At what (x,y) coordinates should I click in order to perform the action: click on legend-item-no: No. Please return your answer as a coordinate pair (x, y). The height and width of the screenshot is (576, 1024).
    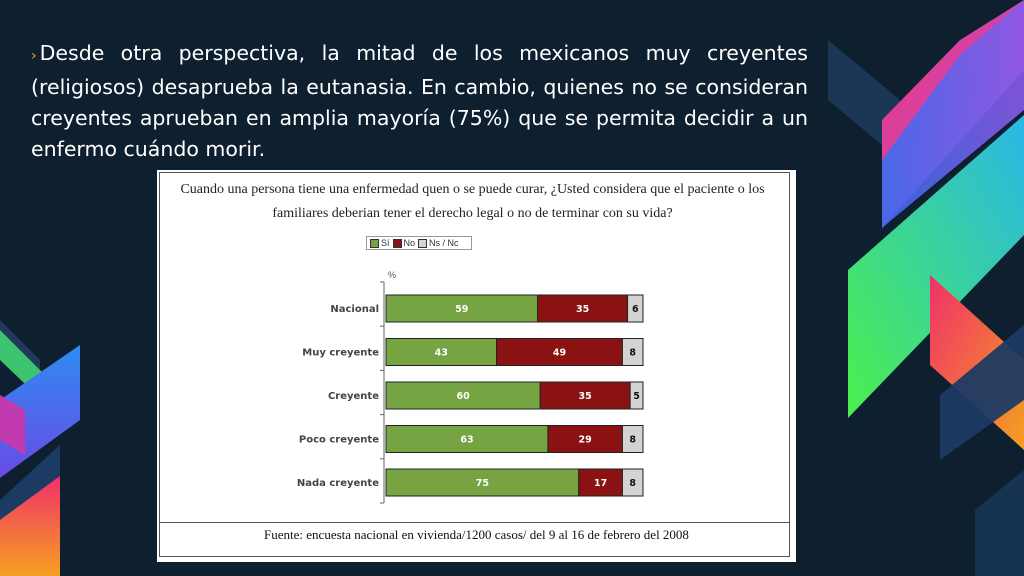
    Looking at the image, I should click on (404, 243).